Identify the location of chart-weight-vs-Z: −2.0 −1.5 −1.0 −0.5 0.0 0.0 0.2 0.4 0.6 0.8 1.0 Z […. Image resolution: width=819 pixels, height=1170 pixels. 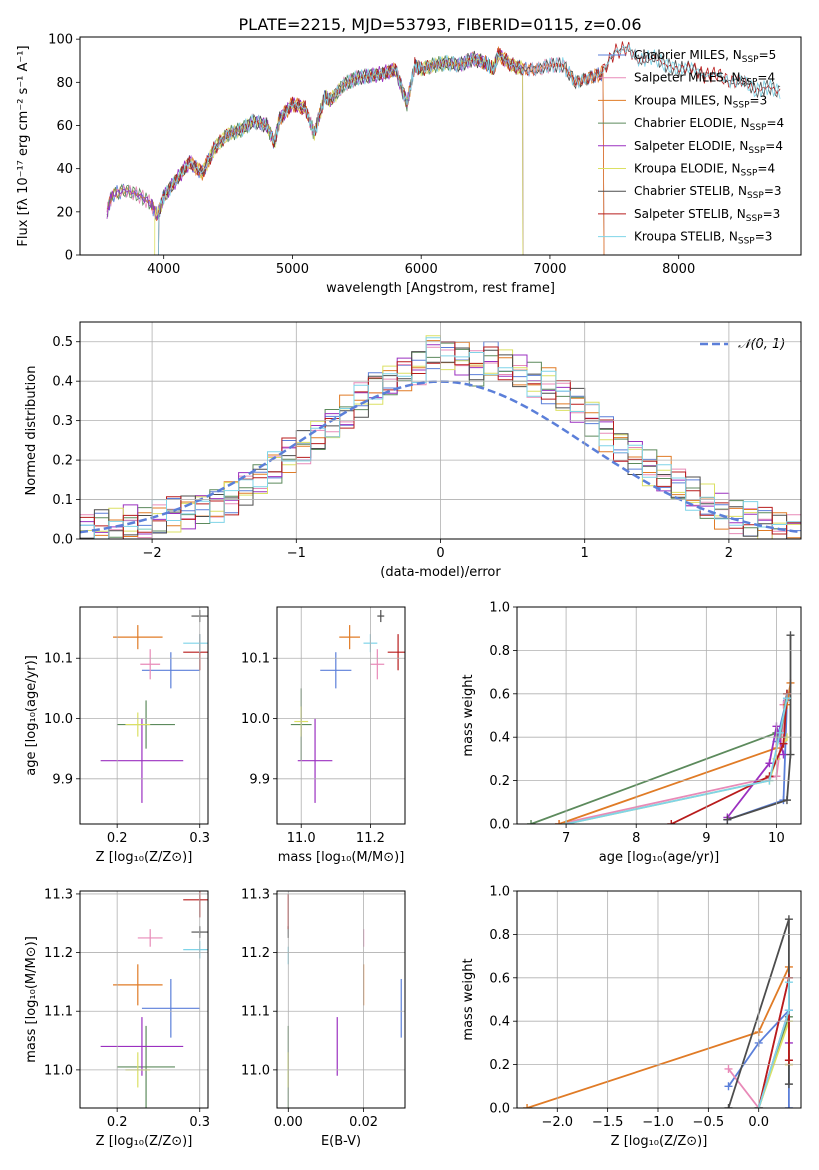
(631, 1017).